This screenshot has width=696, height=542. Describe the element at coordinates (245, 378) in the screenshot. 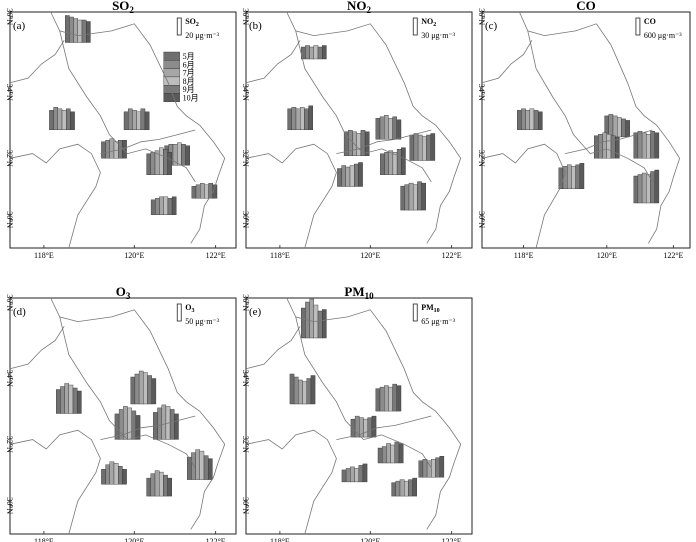

I see `y-tick-label: 34°N` at that location.